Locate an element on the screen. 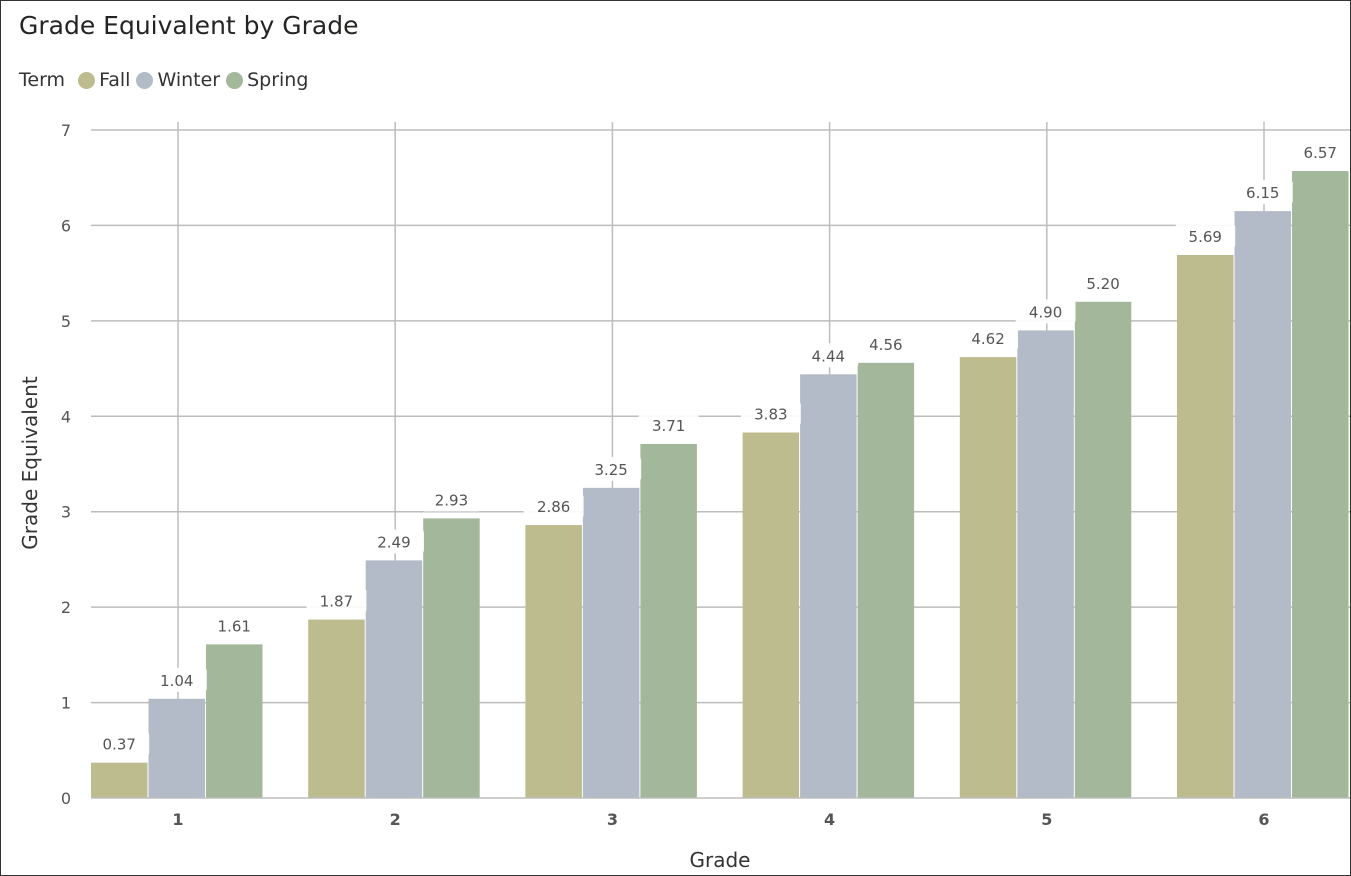 This screenshot has height=876, width=1351. data-label-winter-grade-2: 2.49 is located at coordinates (393, 542).